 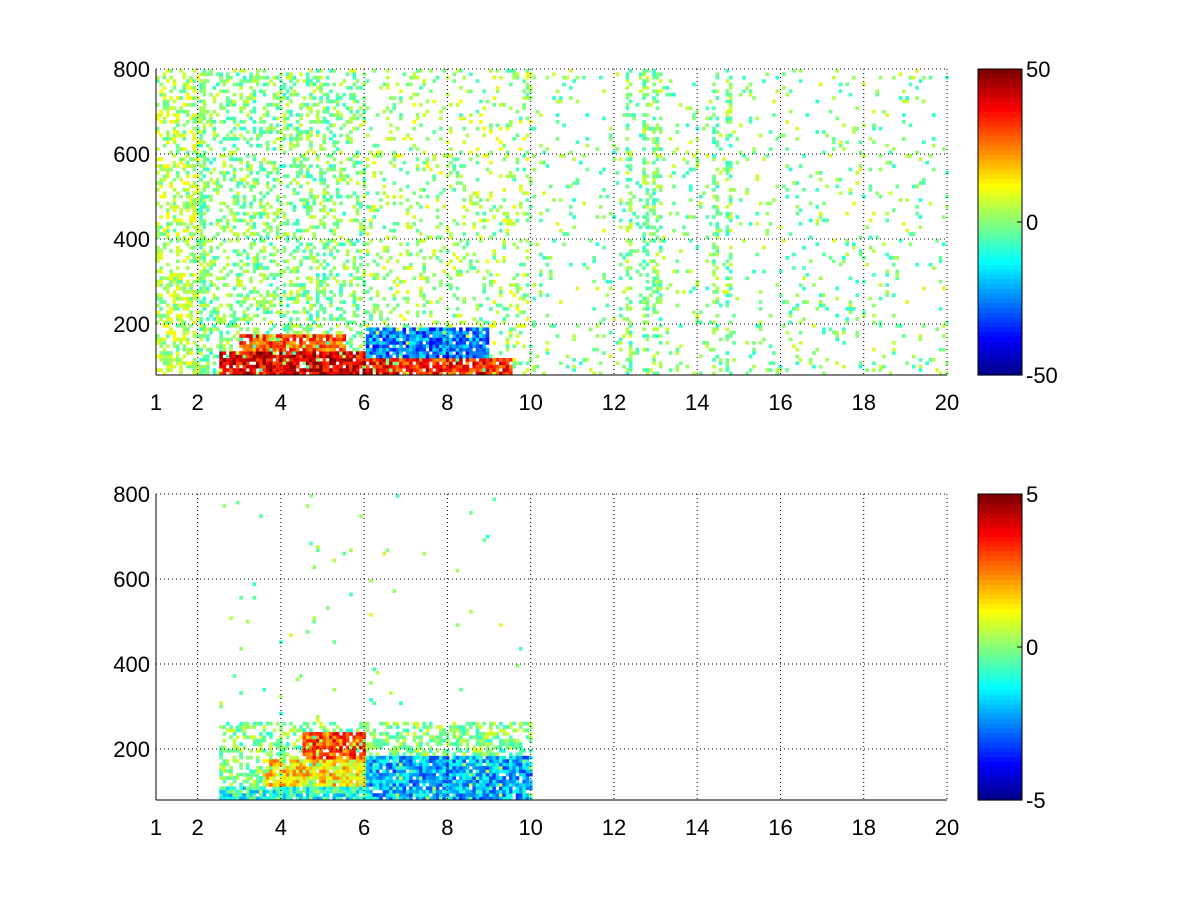 What do you see at coordinates (863, 402) in the screenshot?
I see `x-tick-label: 18` at bounding box center [863, 402].